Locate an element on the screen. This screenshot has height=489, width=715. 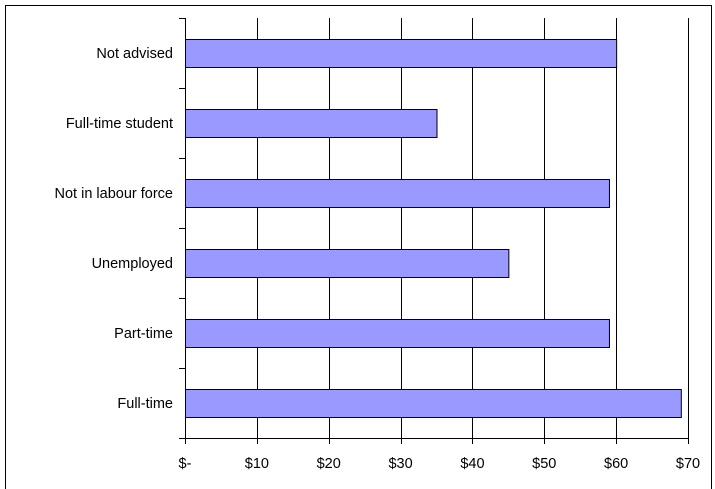
category-label: Not in labour force is located at coordinates (114, 194).